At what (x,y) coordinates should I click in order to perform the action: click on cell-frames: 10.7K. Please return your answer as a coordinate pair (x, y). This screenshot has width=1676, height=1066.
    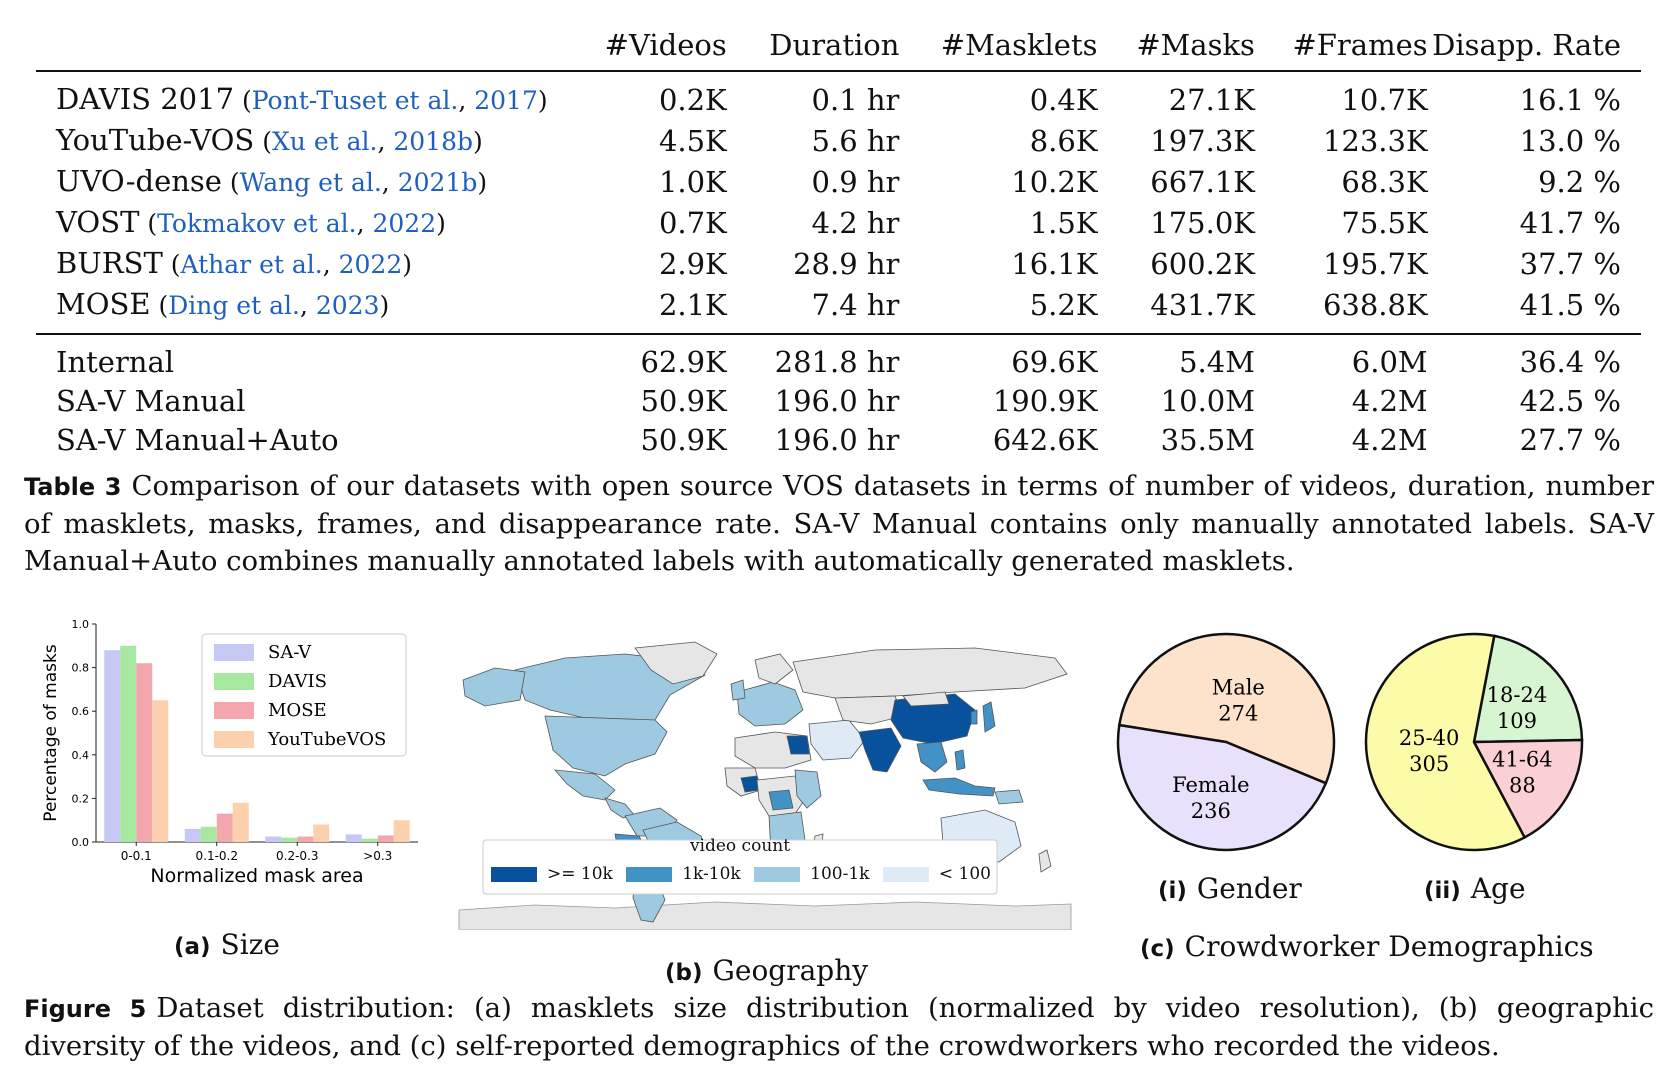
    Looking at the image, I should click on (1384, 100).